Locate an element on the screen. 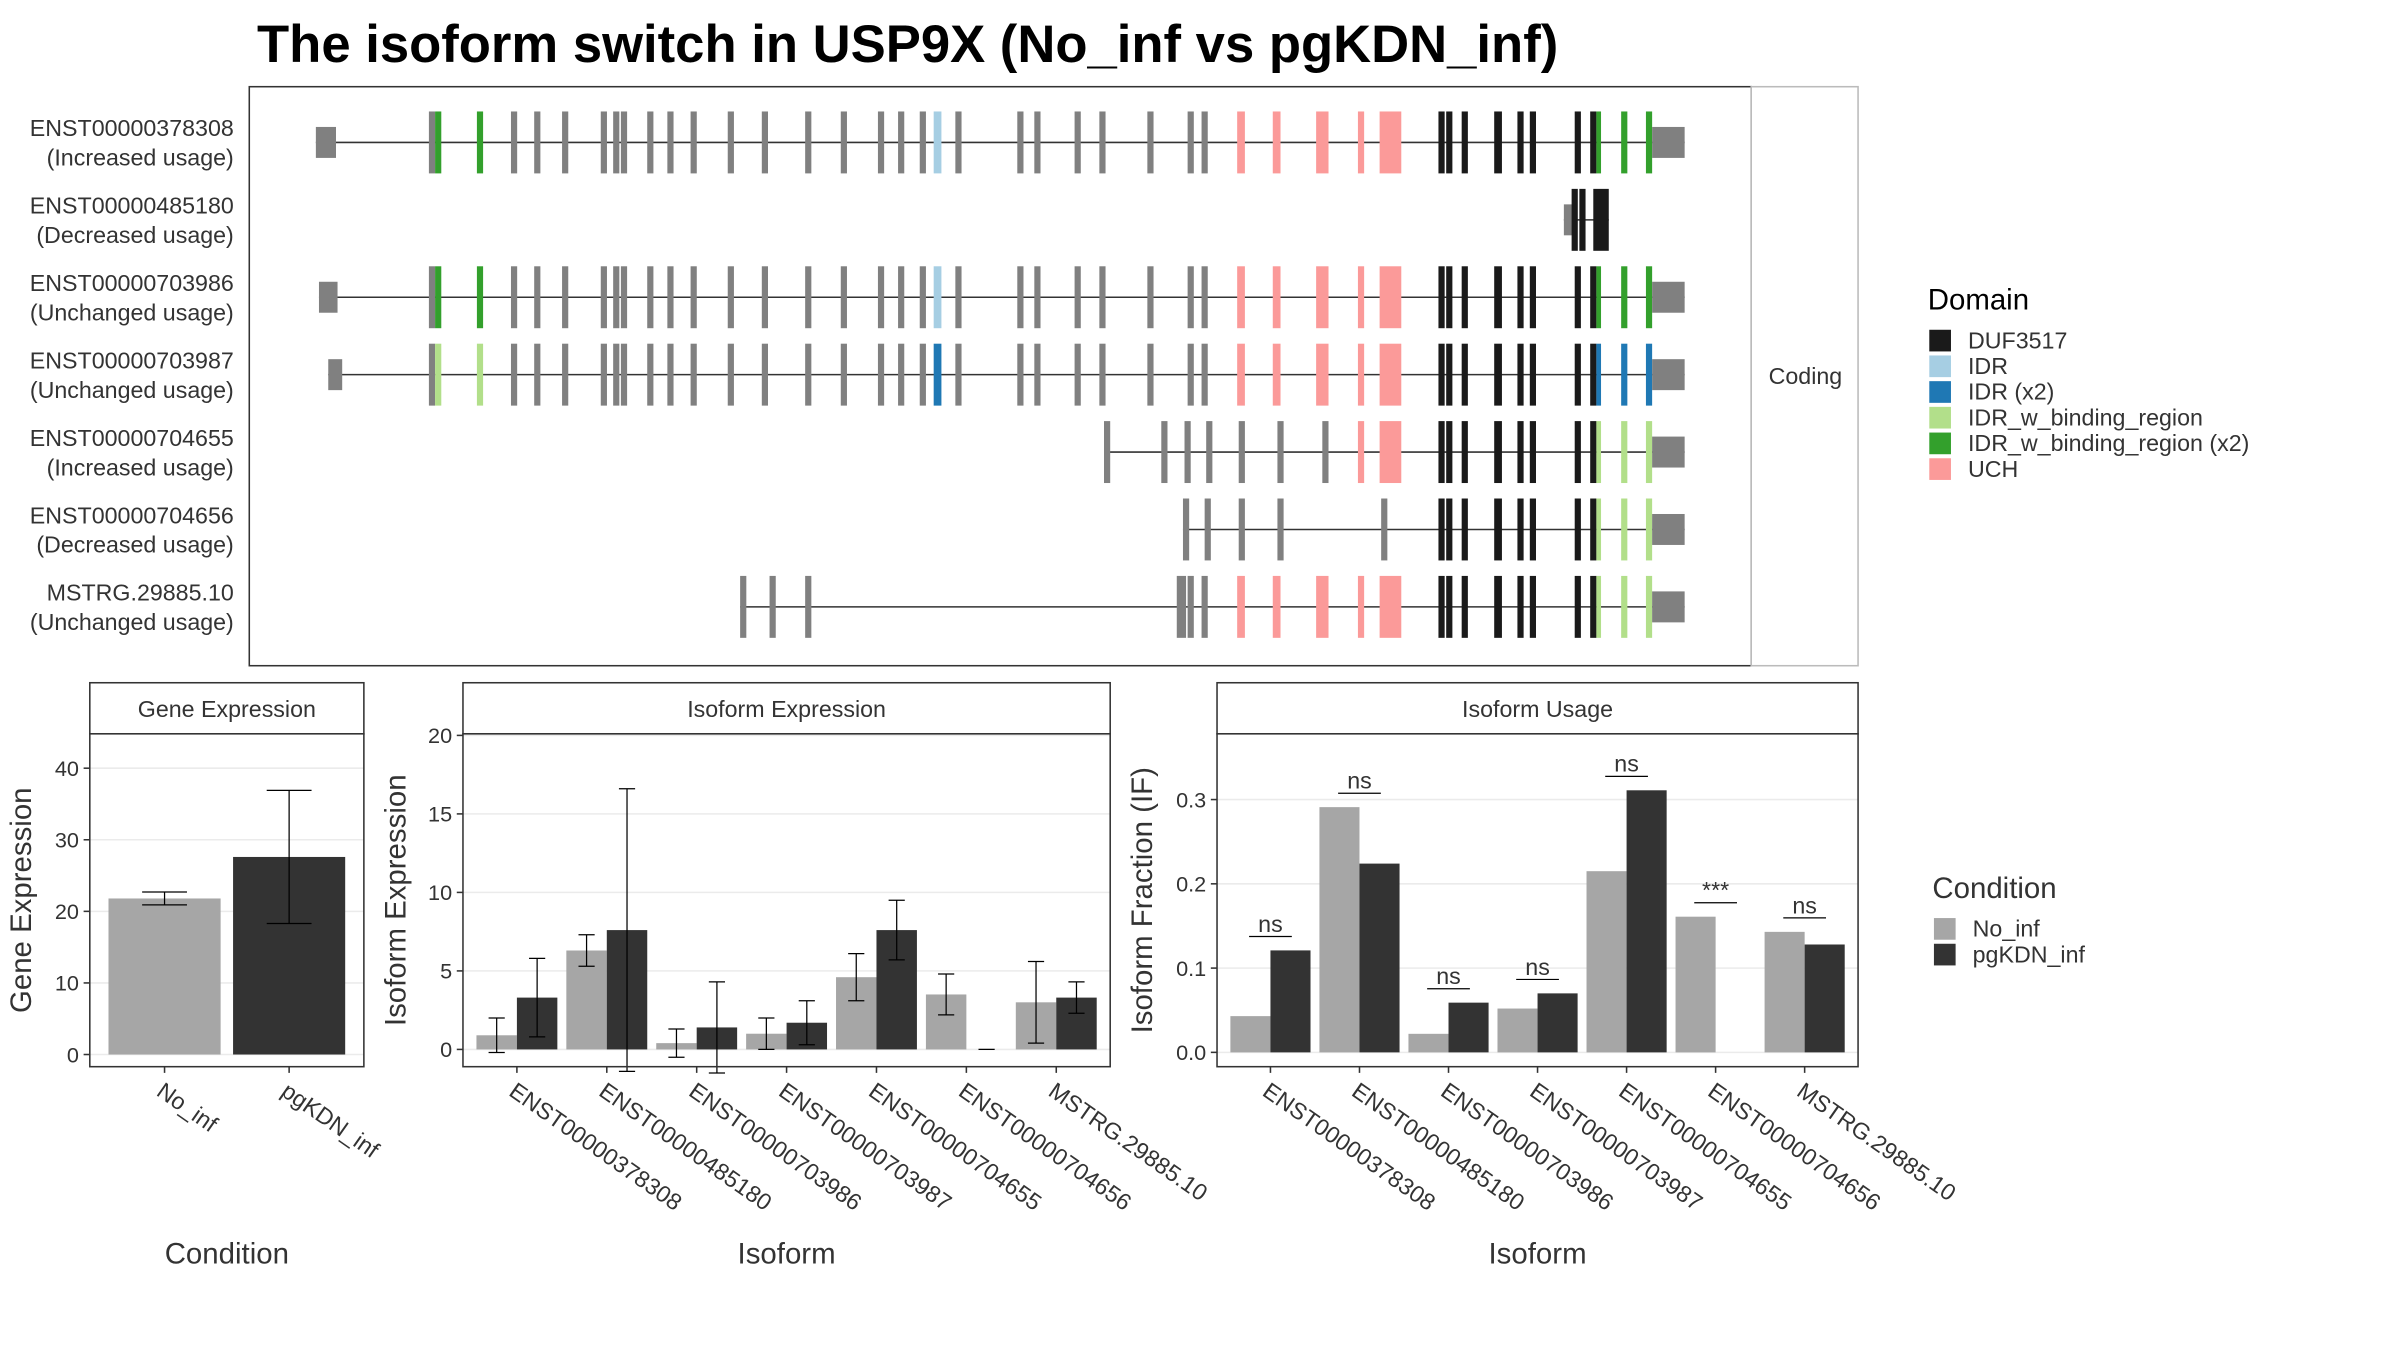 This screenshot has height=1350, width=2400. facet-label: Coding is located at coordinates (1806, 376).